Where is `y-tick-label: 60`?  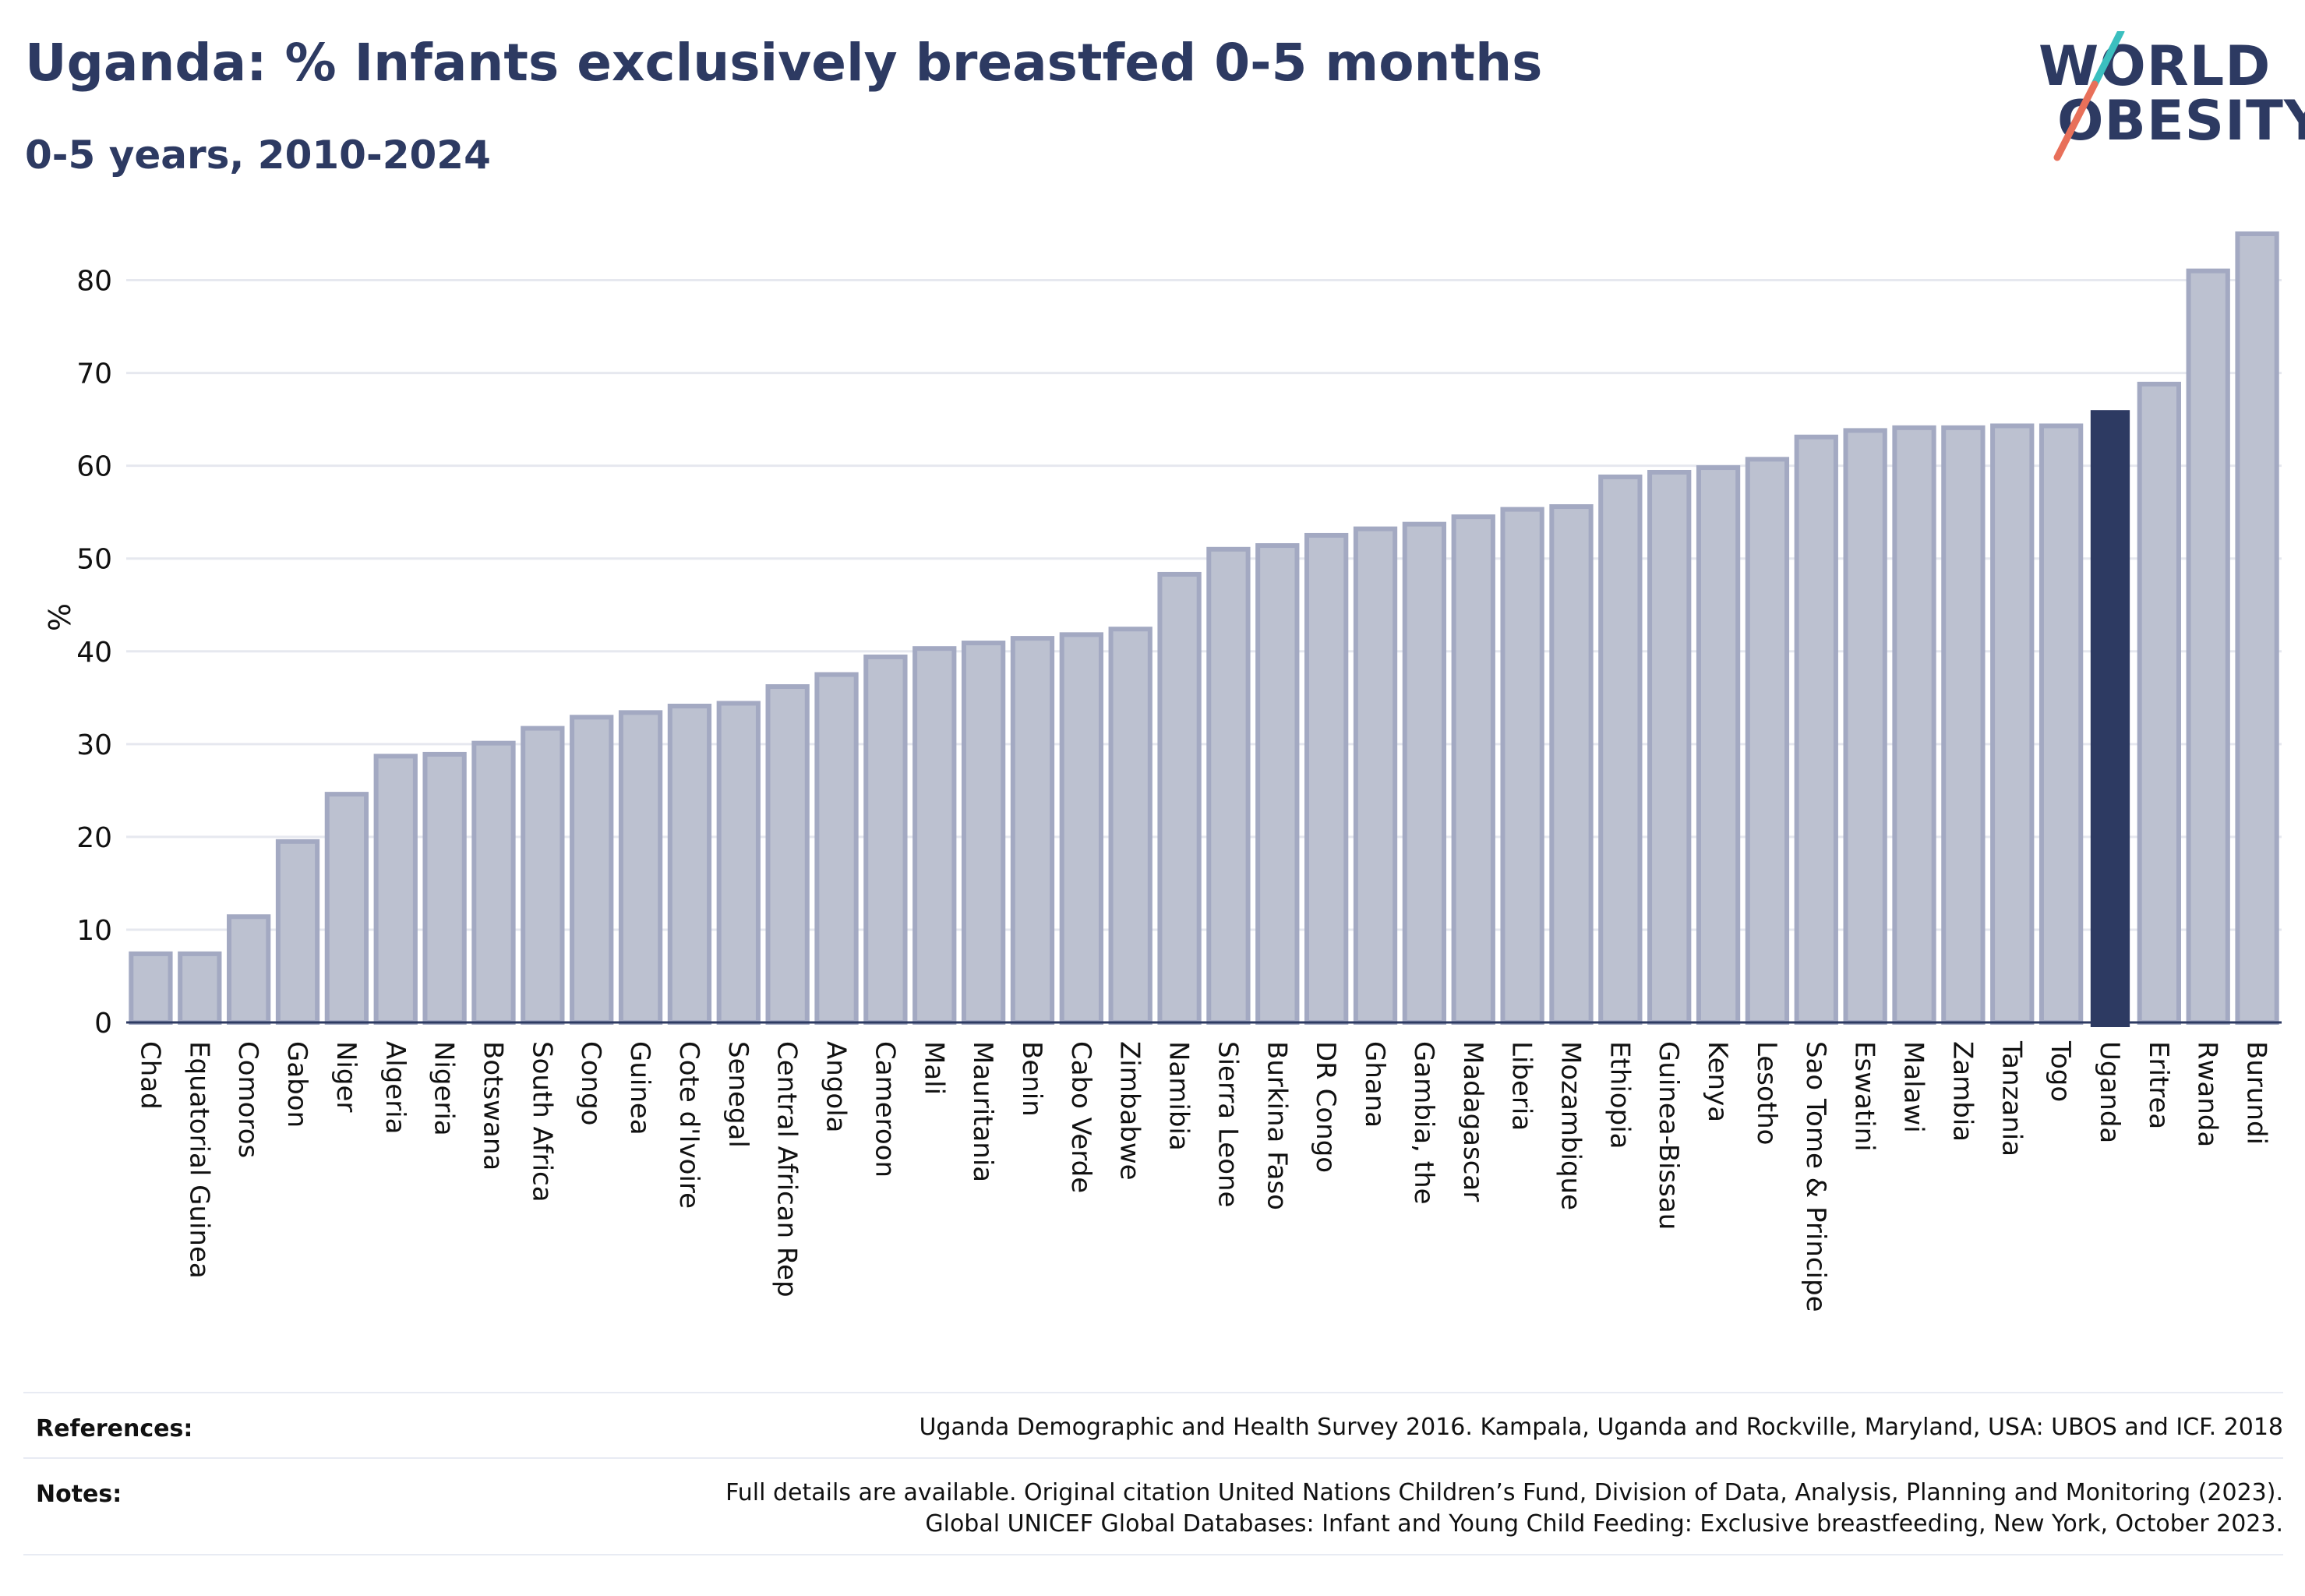 y-tick-label: 60 is located at coordinates (94, 467).